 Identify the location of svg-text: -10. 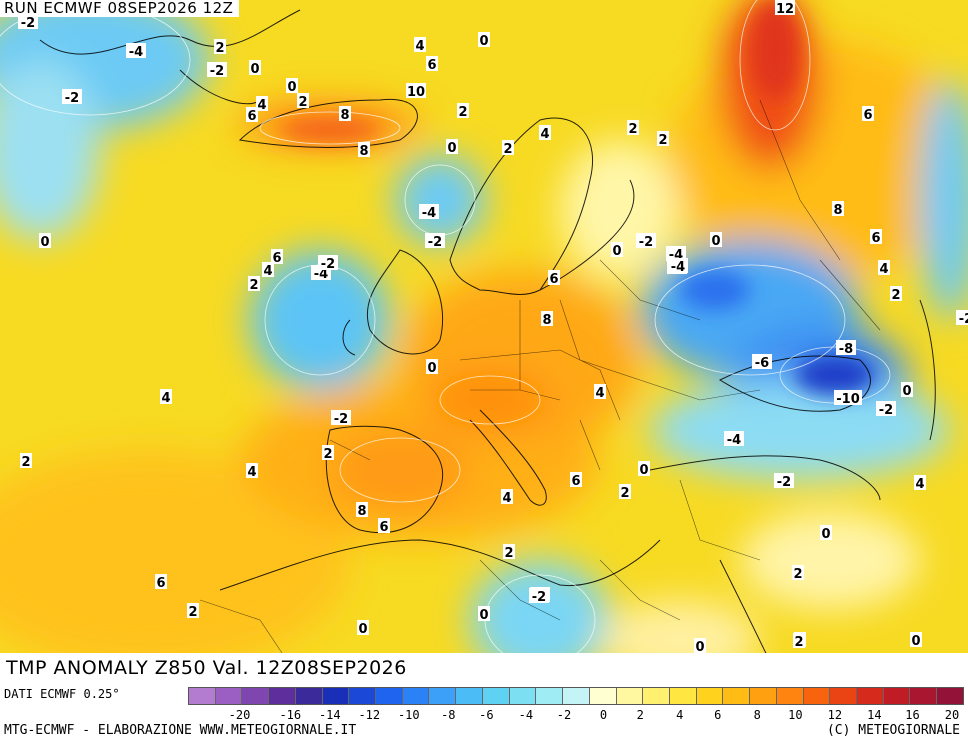
(848, 399).